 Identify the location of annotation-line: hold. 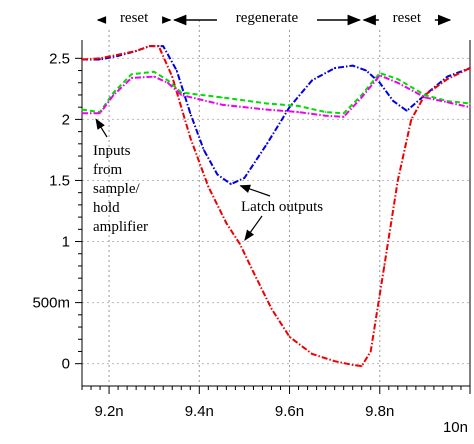
(106, 208).